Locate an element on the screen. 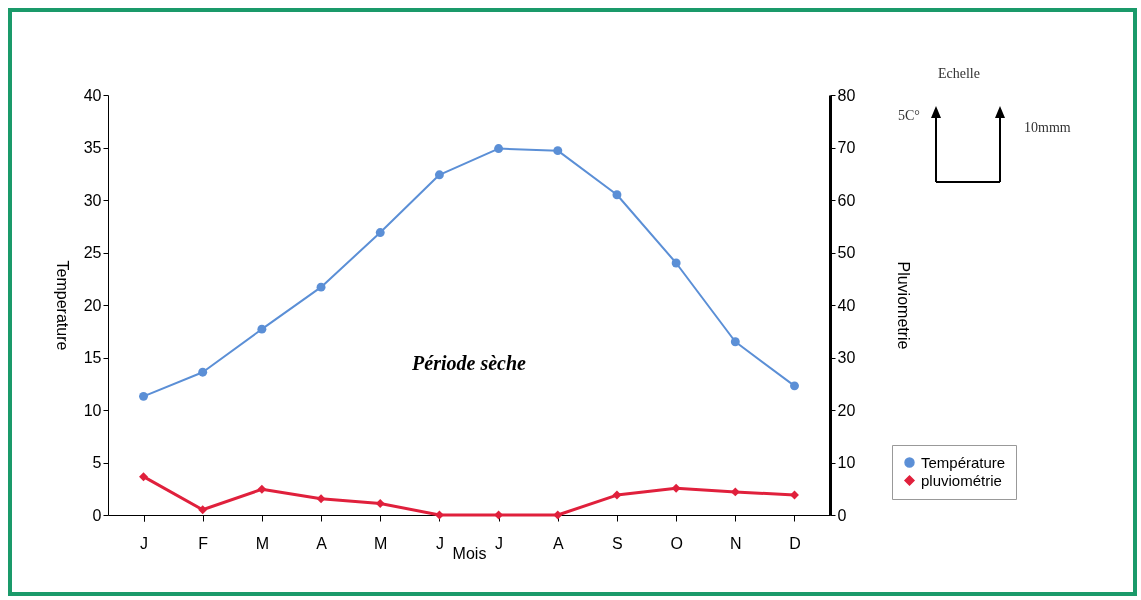 This screenshot has height=600, width=1141. y2-tick-label: 50 is located at coordinates (846, 252).